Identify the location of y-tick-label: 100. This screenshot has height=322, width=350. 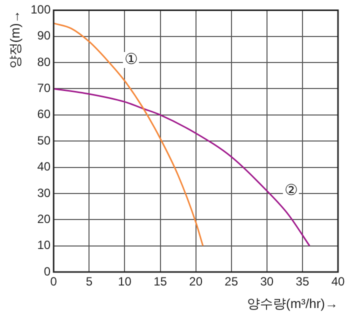
(40, 9).